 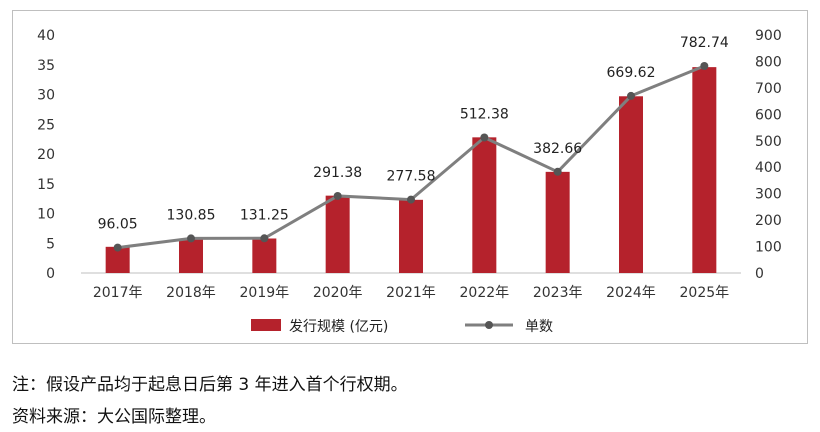 I want to click on data-label: 130.85, so click(x=191, y=215).